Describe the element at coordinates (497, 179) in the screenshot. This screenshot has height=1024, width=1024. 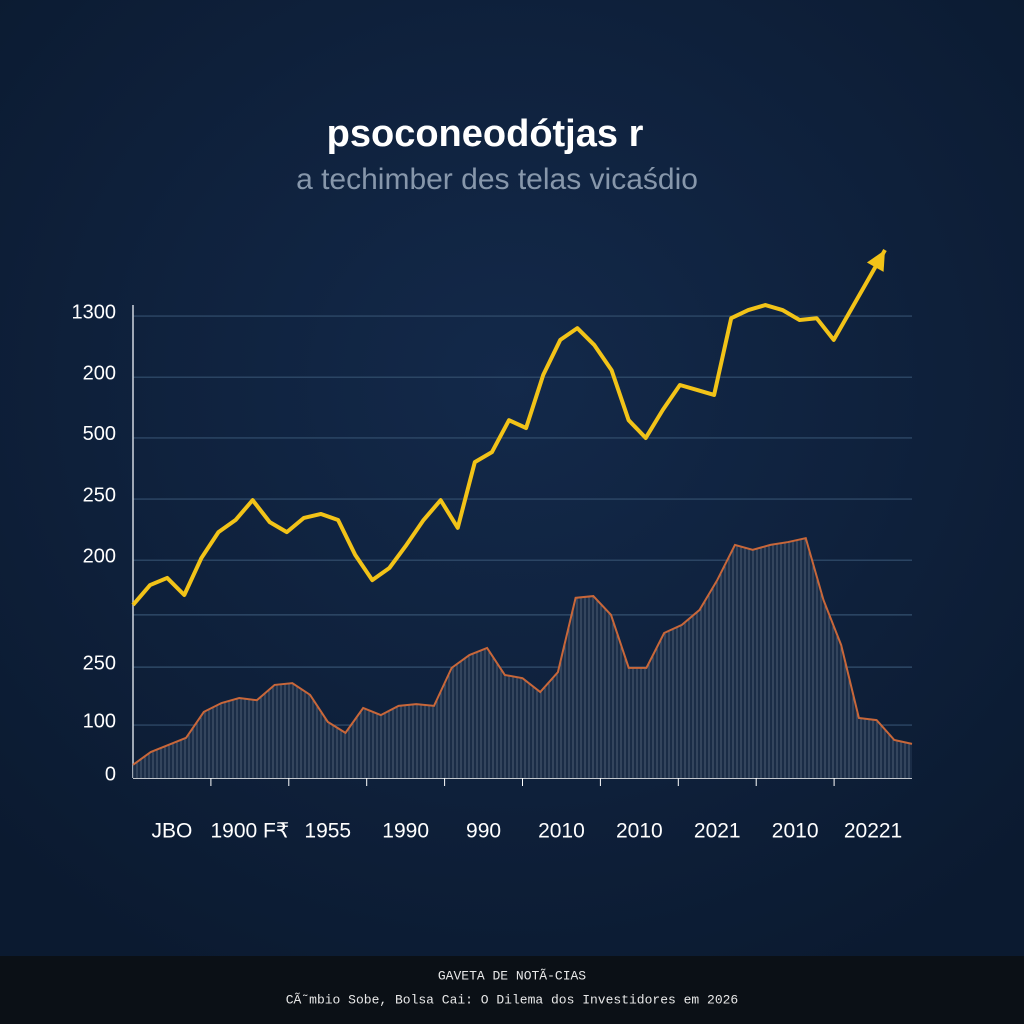
I see `chart-subtitle: a techimber des telas vicaśdio` at that location.